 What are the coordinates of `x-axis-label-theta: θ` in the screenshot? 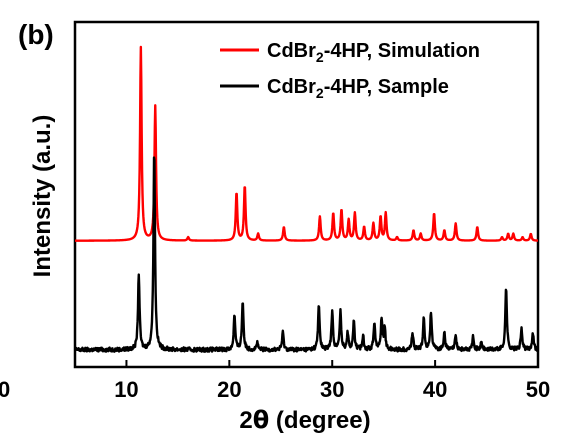 It's located at (261, 420).